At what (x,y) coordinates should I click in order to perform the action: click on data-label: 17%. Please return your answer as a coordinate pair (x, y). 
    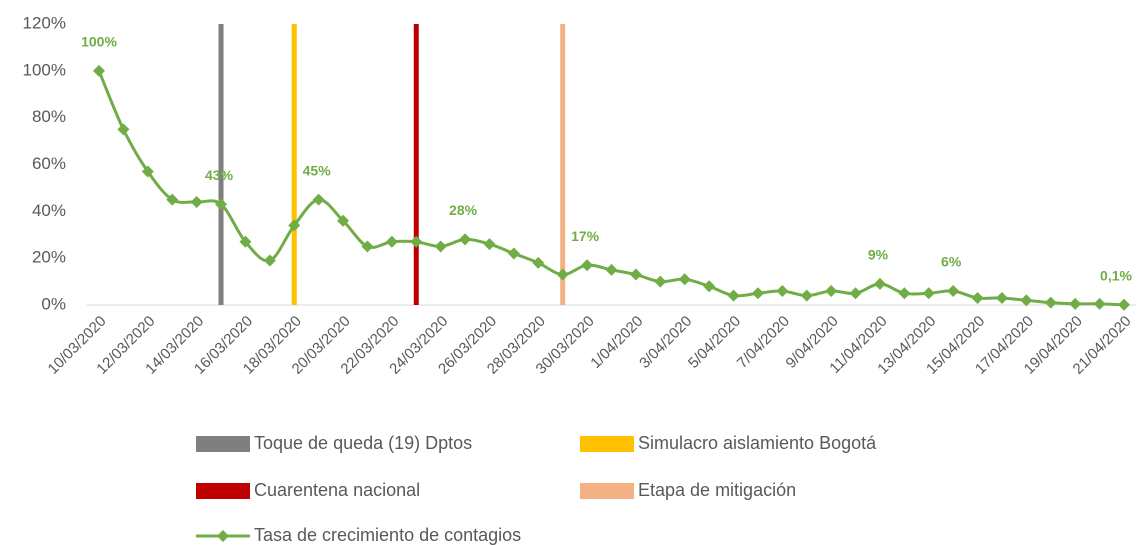
    Looking at the image, I should click on (585, 236).